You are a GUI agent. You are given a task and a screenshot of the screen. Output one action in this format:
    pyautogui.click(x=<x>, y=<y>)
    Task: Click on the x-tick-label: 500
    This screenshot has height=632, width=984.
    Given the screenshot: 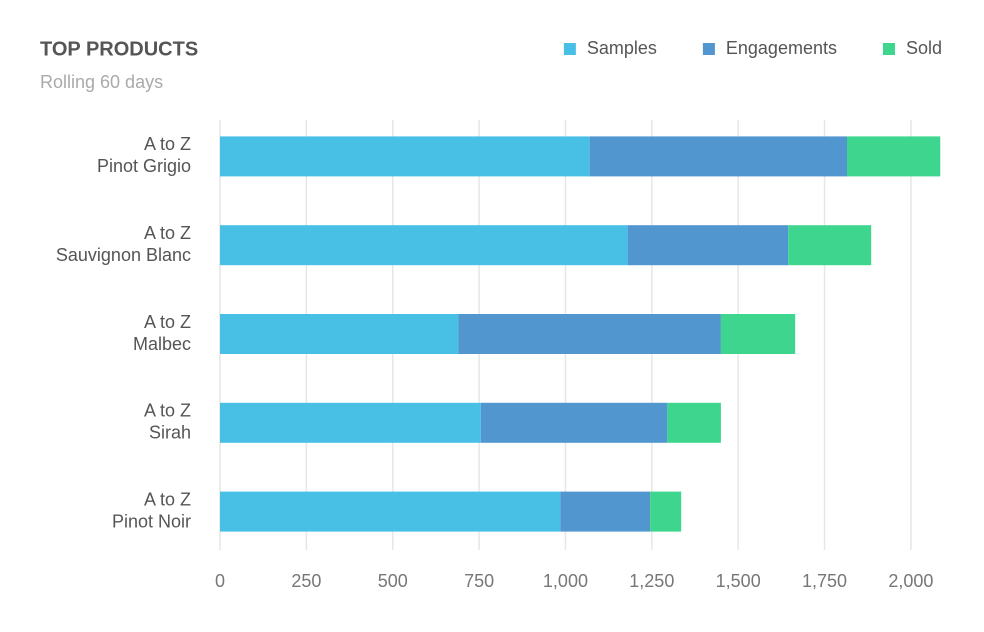 What is the action you would take?
    pyautogui.click(x=393, y=581)
    